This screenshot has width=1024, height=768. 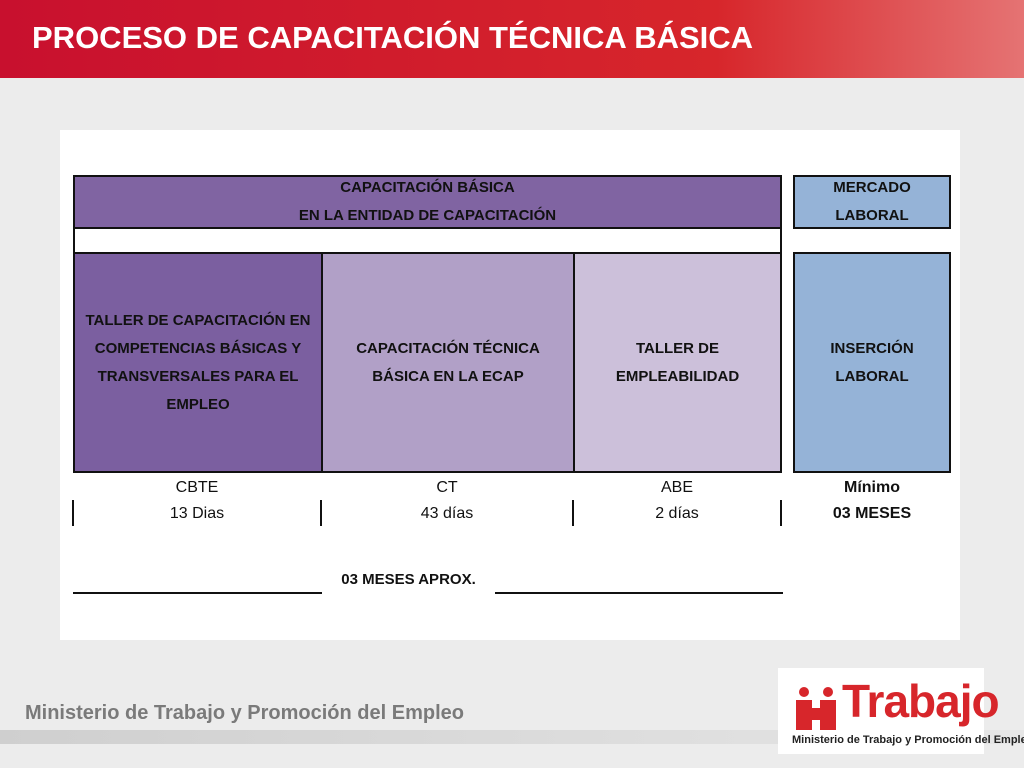 What do you see at coordinates (427, 240) in the screenshot?
I see `empty-row` at bounding box center [427, 240].